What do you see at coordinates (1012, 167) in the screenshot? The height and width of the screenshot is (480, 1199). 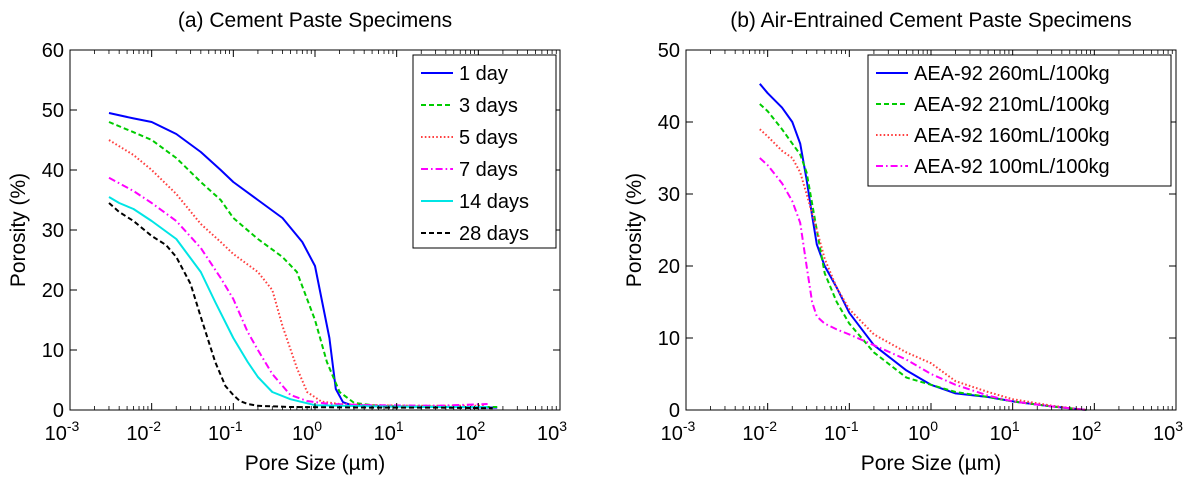 I see `legend-label-4: AEA-92 100mL/100kg` at bounding box center [1012, 167].